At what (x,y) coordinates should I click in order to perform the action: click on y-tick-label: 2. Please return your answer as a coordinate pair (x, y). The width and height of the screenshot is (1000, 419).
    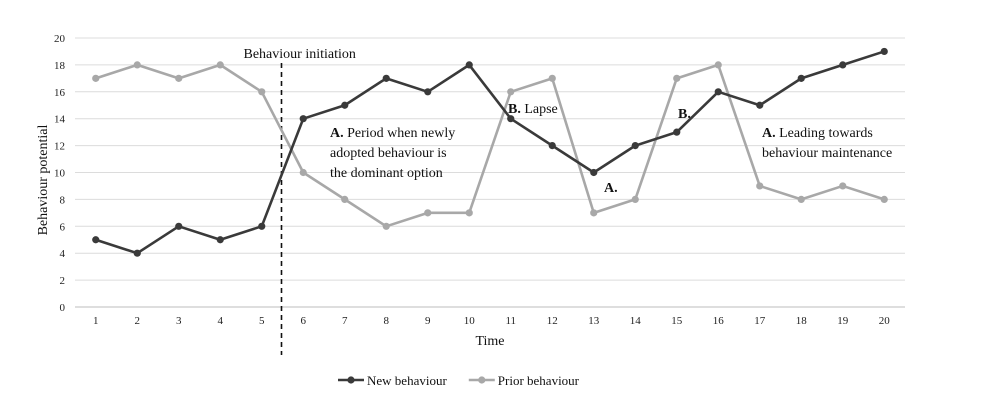
    Looking at the image, I should click on (63, 281).